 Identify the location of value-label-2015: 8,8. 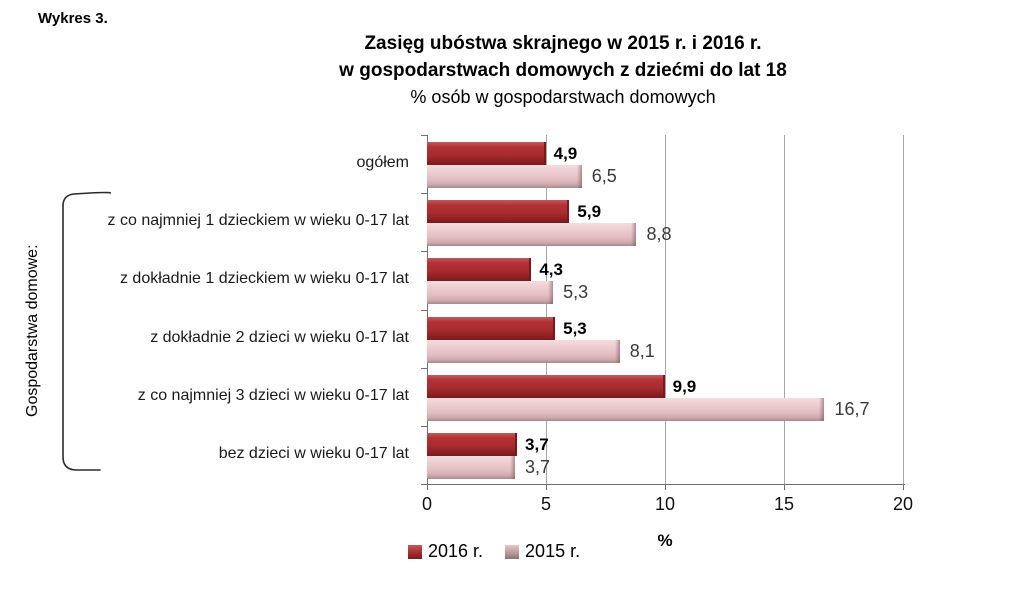
(659, 234).